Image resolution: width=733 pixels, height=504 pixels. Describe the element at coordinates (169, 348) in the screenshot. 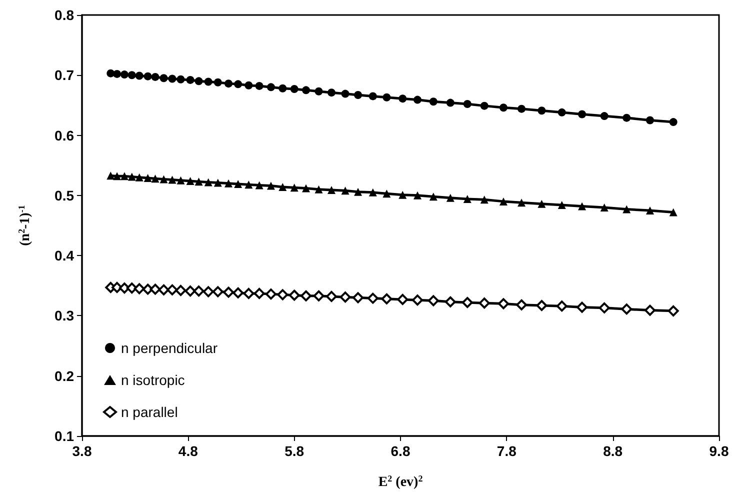

I see `legend-label: n perpendicular` at that location.